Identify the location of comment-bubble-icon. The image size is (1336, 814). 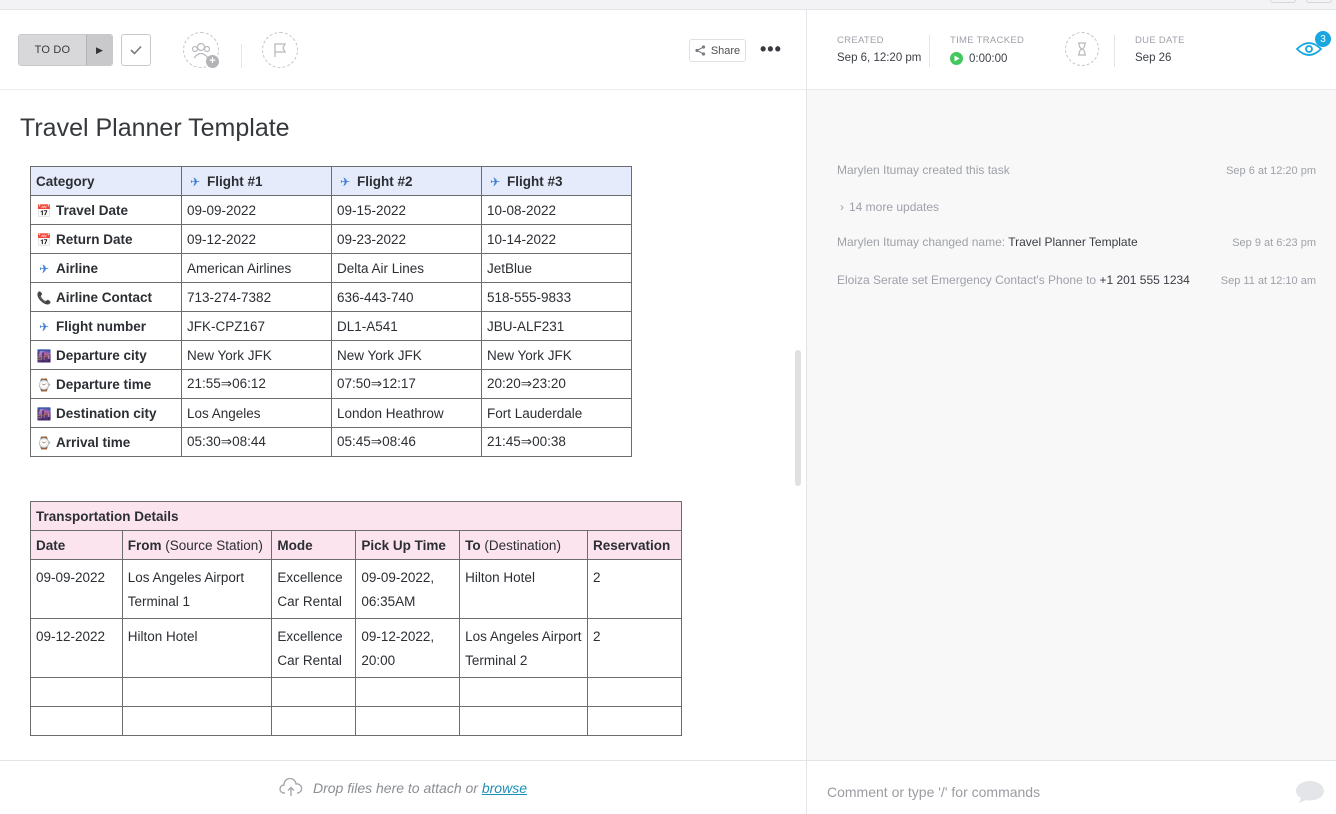
(1310, 792).